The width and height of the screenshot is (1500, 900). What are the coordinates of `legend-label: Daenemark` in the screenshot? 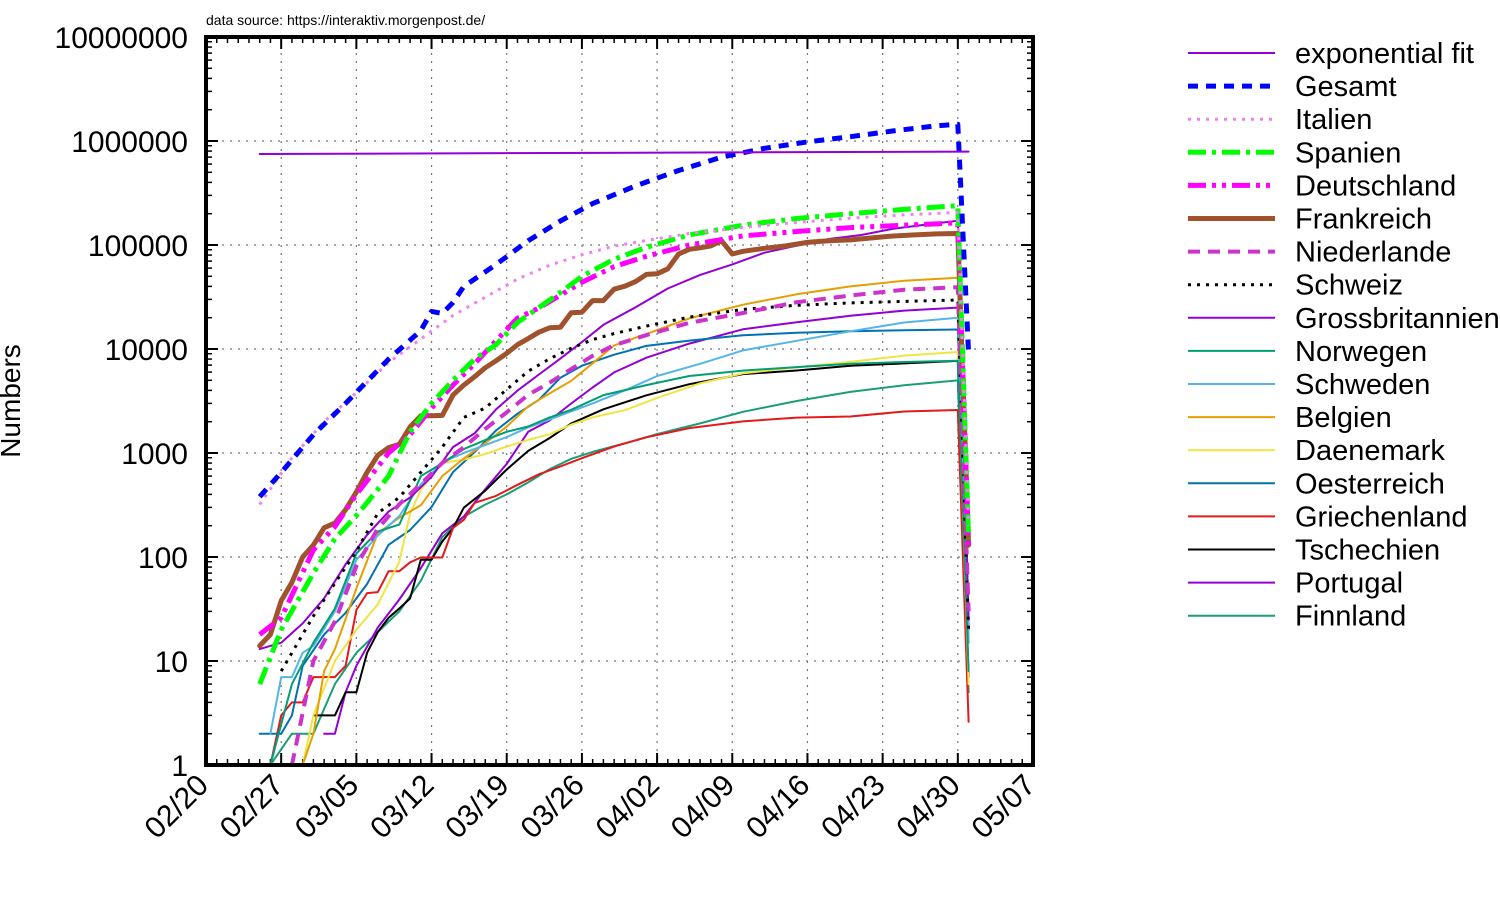 It's located at (1370, 451).